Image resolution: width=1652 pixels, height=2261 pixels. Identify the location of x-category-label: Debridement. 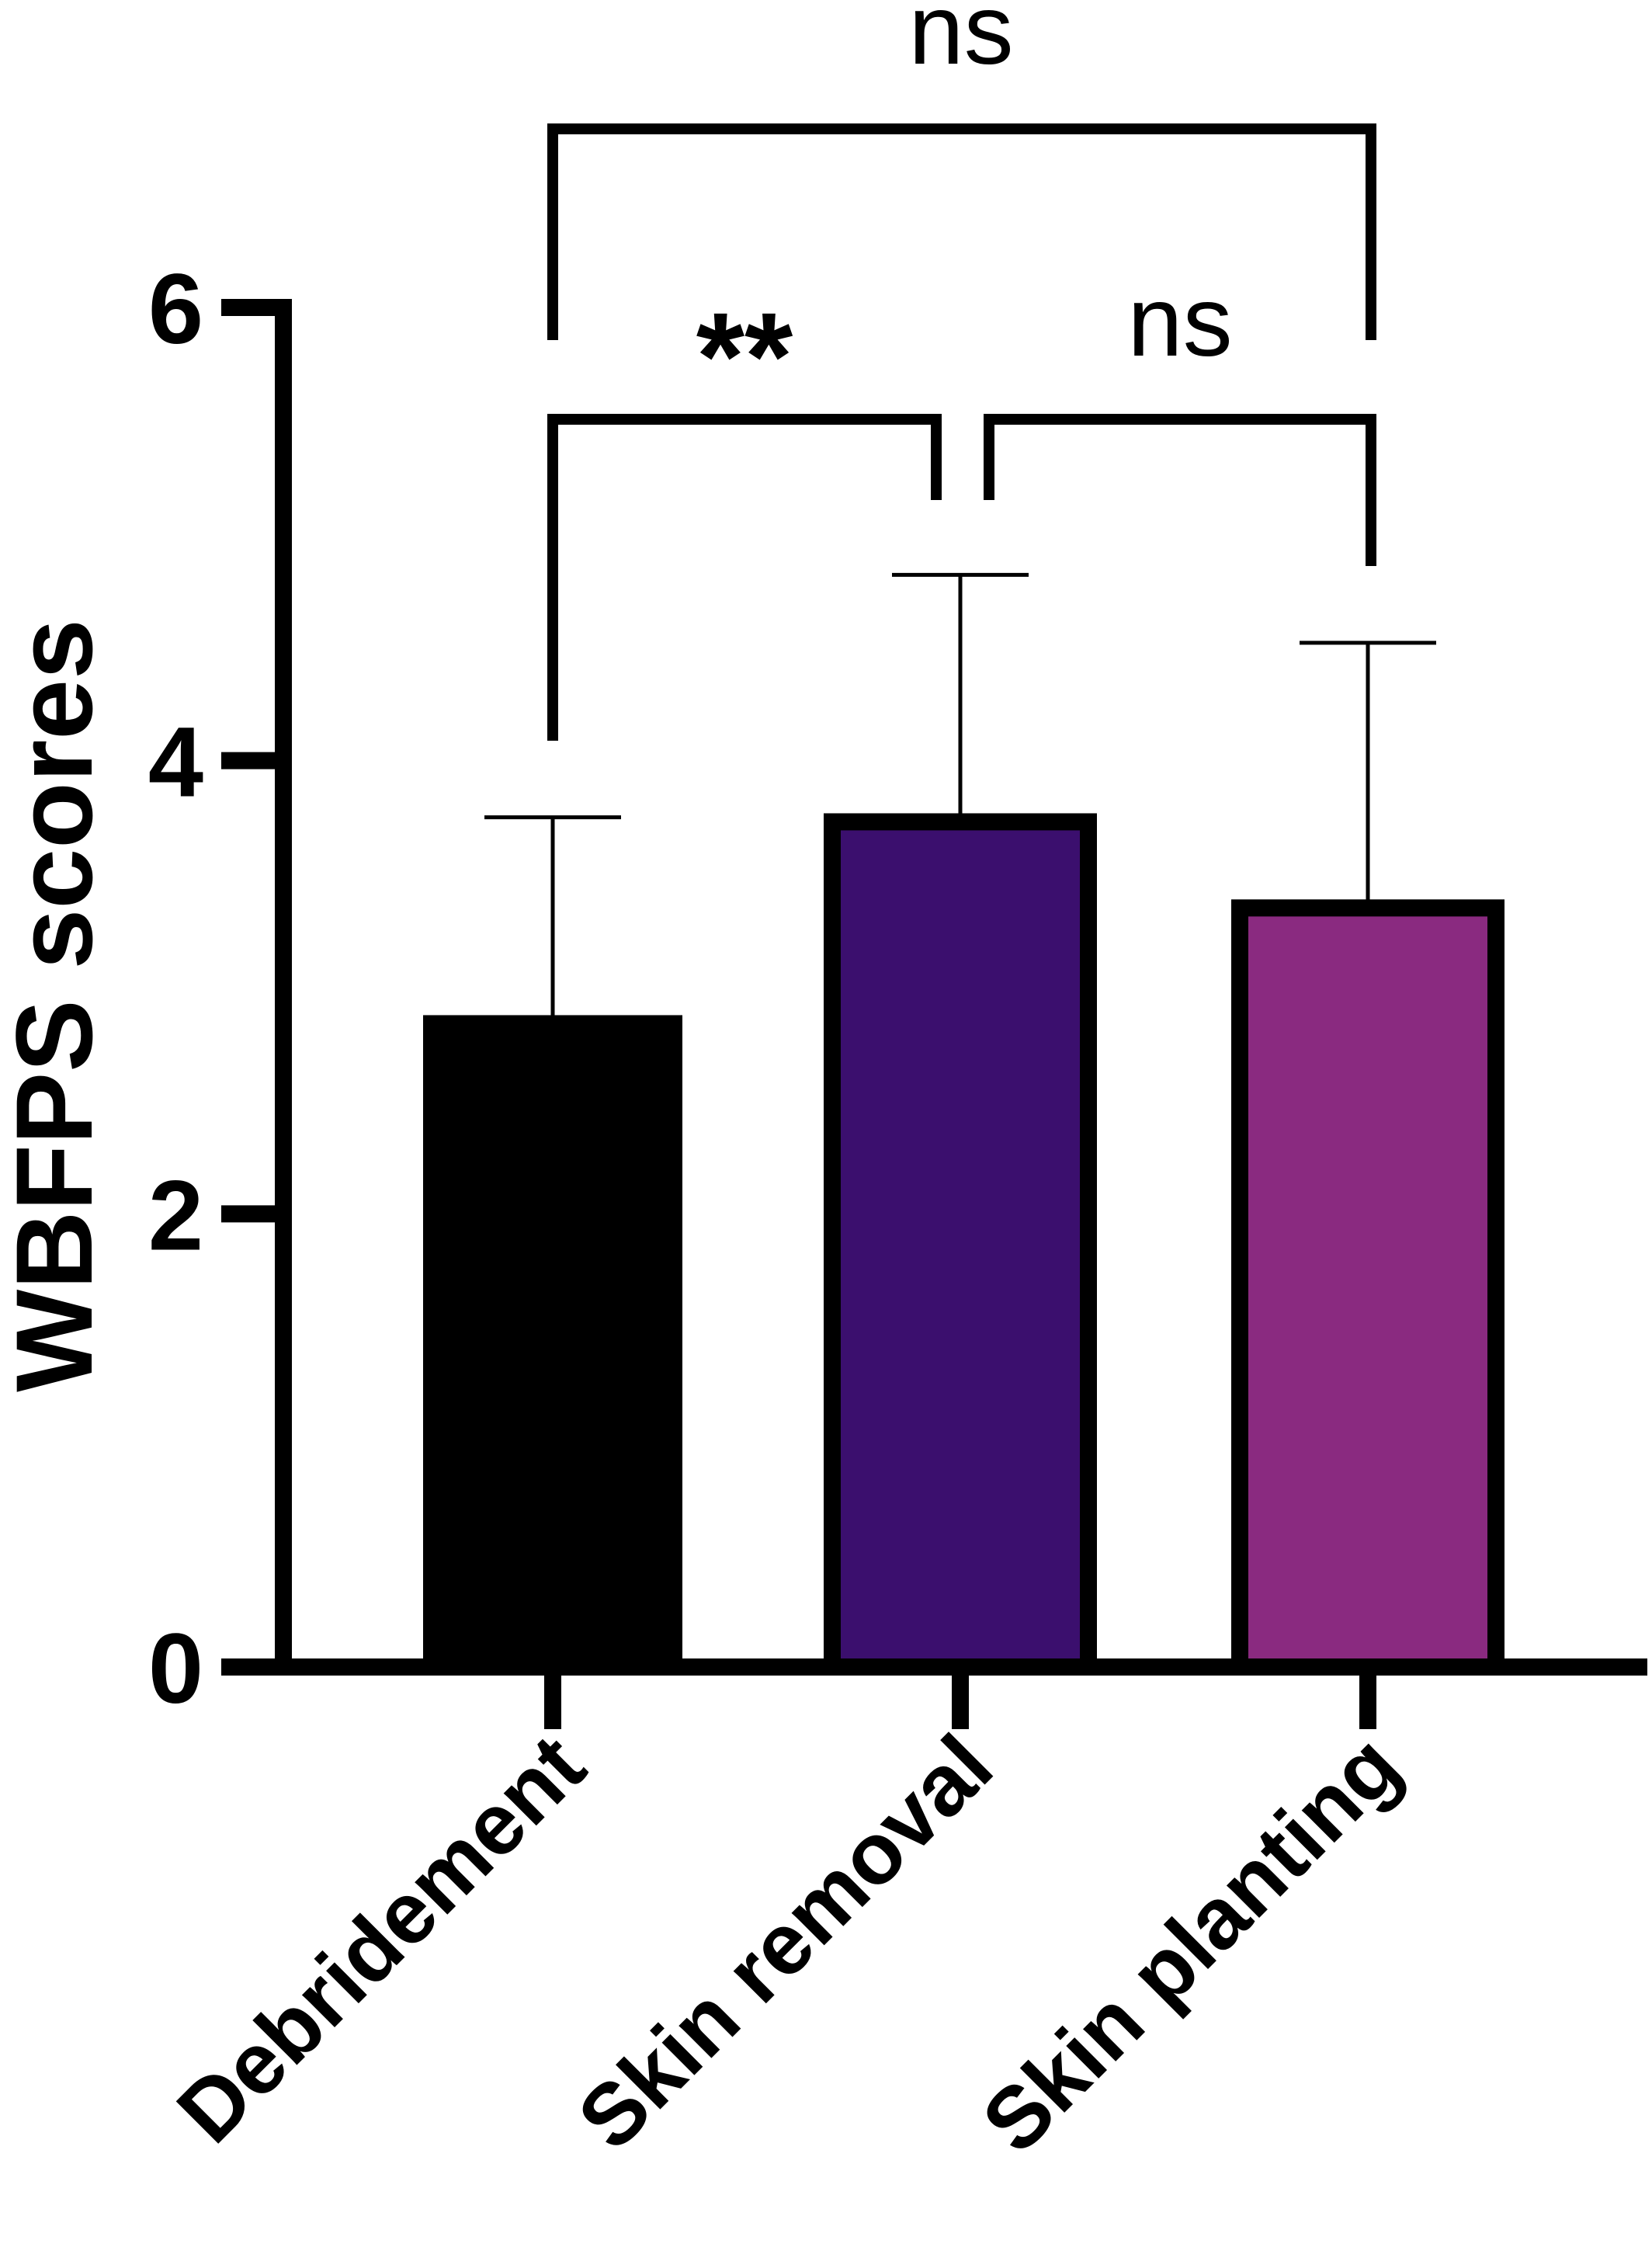
(381, 1939).